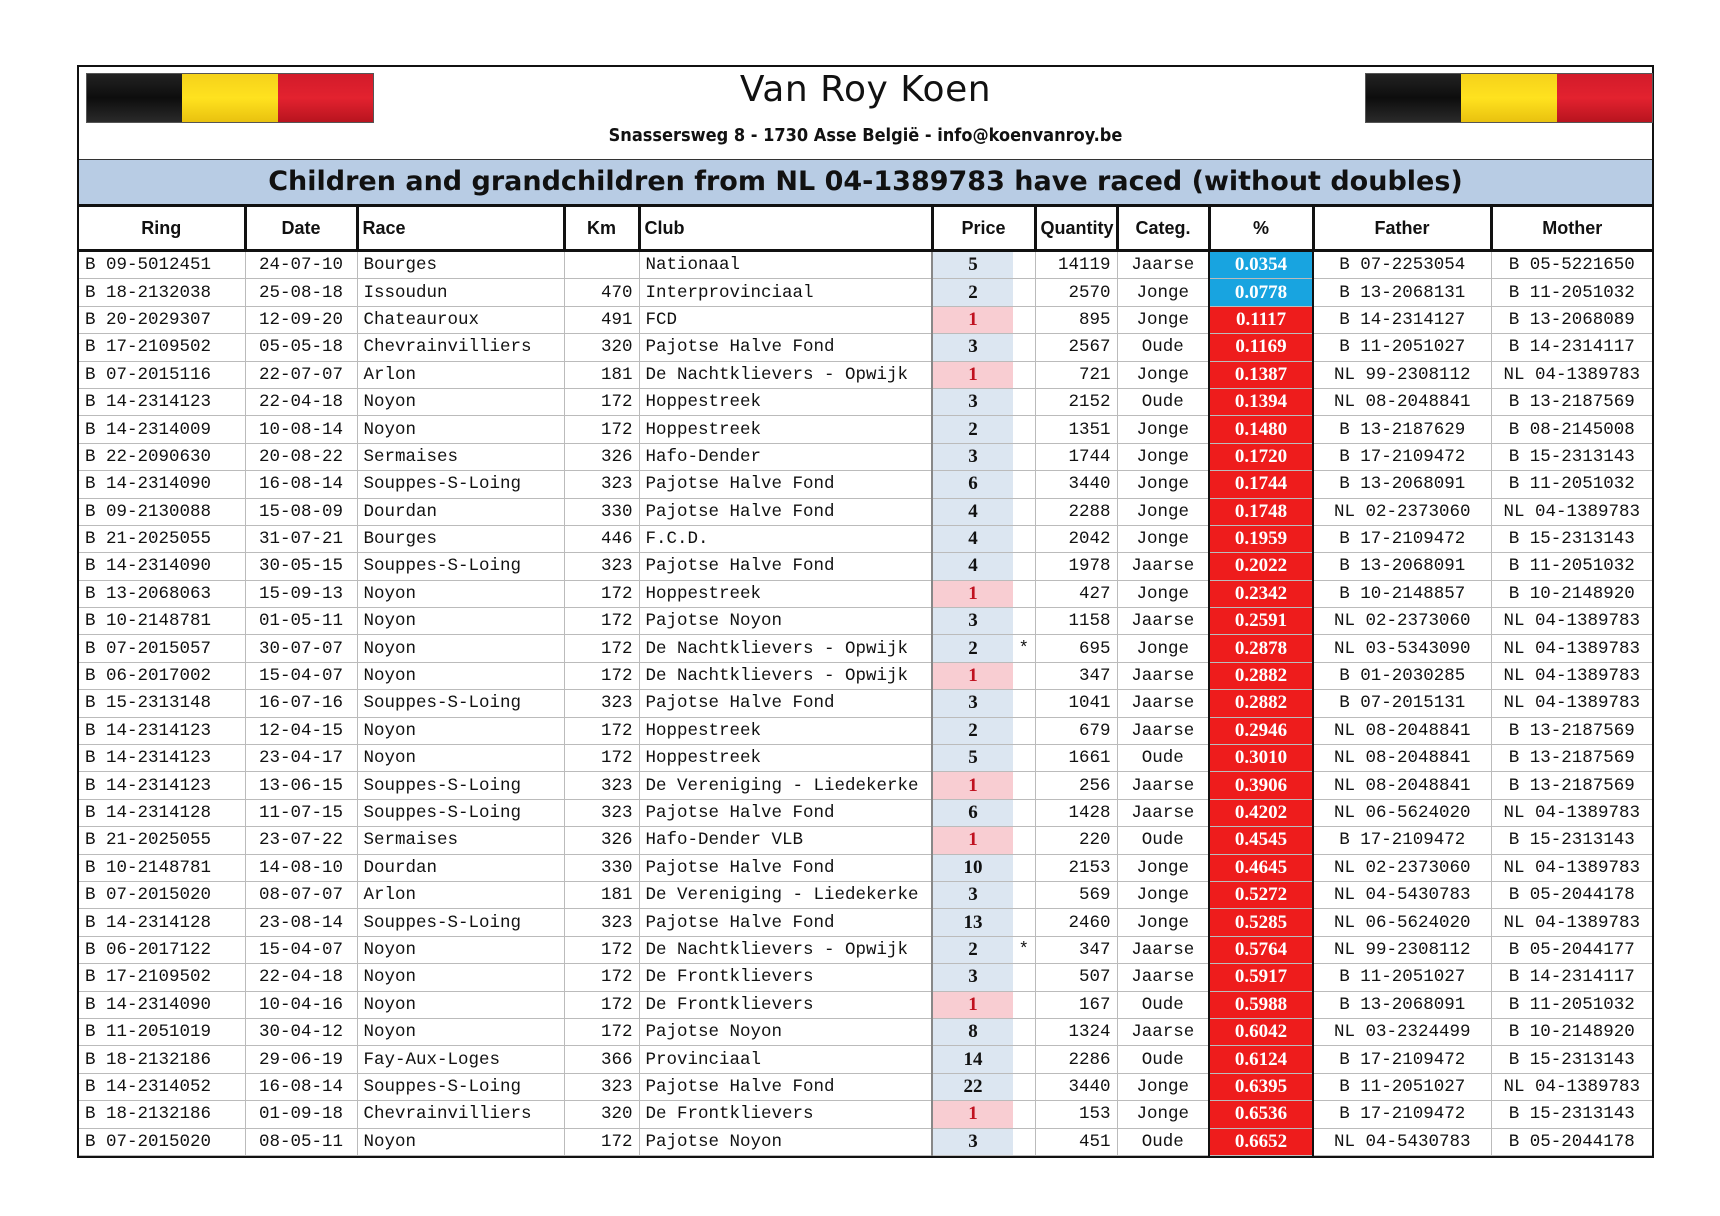  I want to click on cell-club: Nationaal, so click(785, 264).